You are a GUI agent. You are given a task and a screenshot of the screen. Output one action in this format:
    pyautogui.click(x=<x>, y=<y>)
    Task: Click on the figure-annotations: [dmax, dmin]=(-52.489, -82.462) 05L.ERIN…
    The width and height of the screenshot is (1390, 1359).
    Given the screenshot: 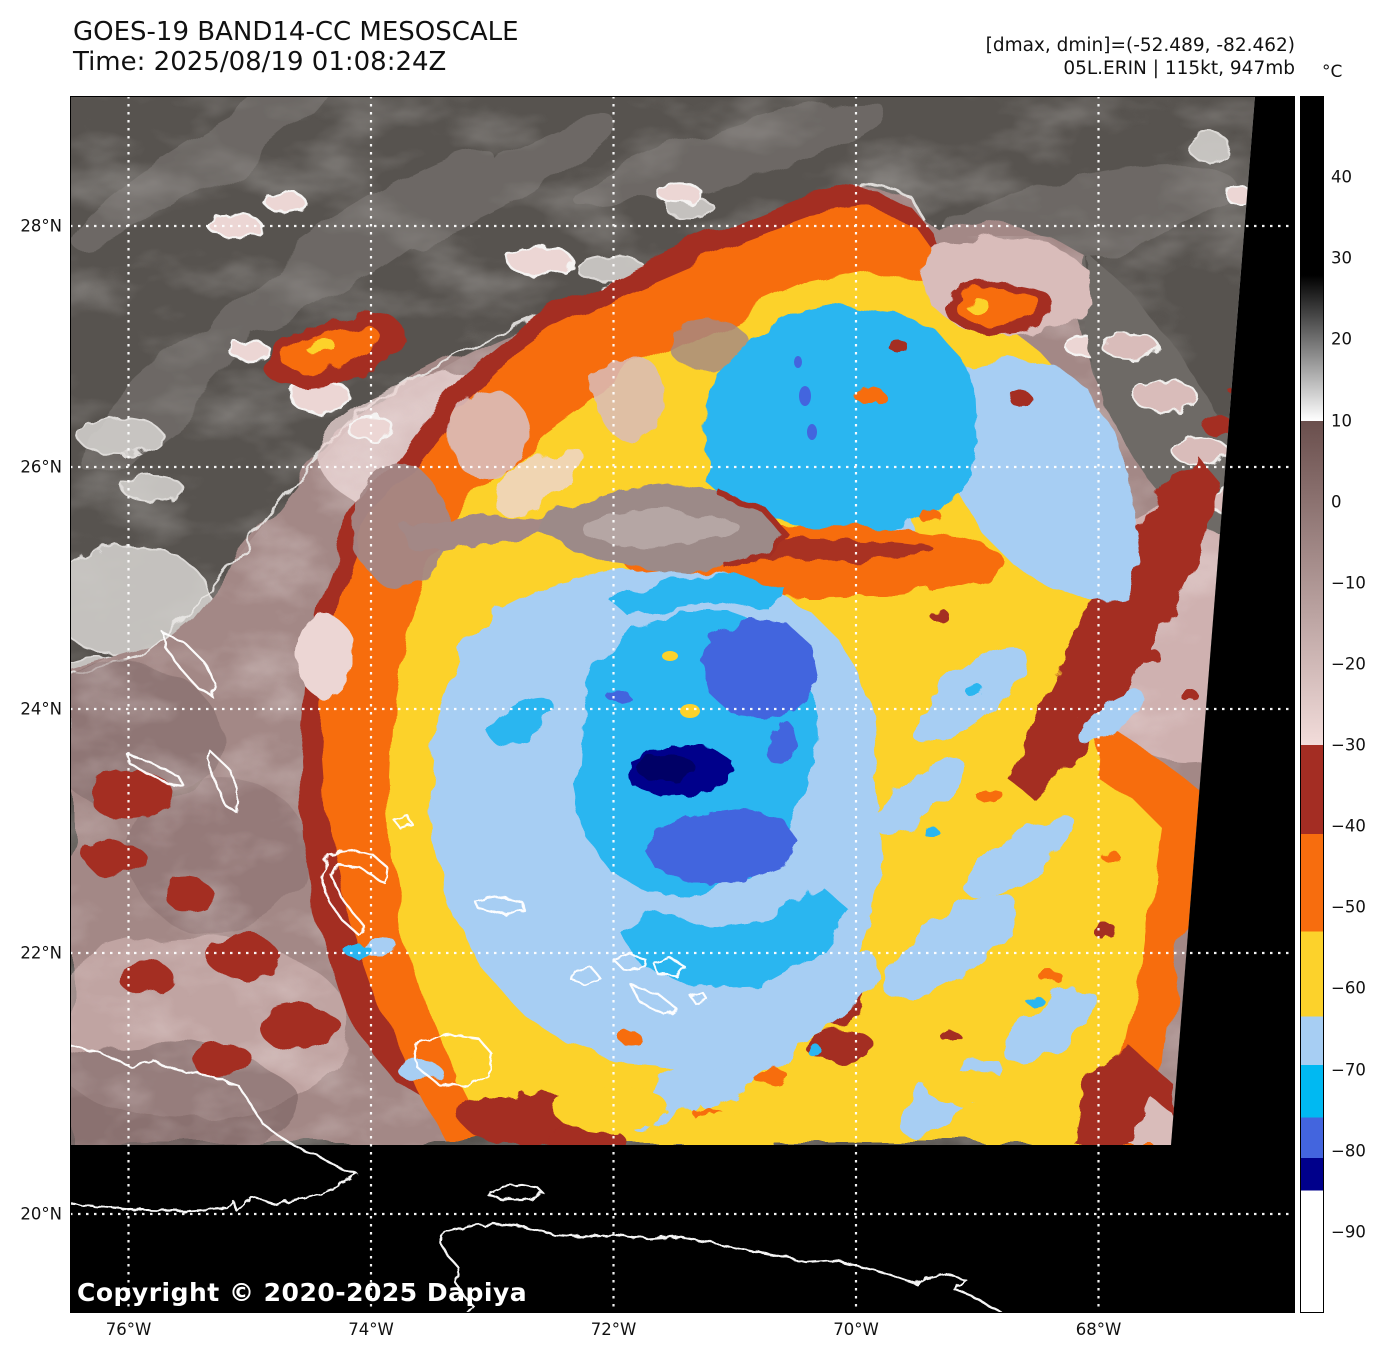 What is the action you would take?
    pyautogui.click(x=1140, y=57)
    